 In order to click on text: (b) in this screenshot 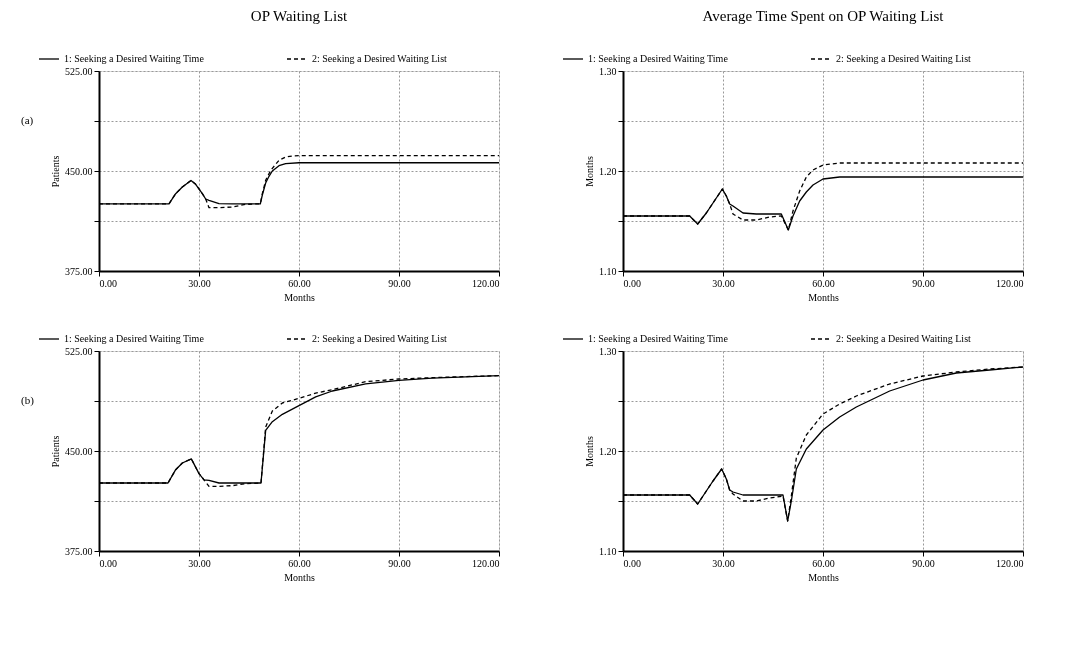, I will do `click(28, 400)`.